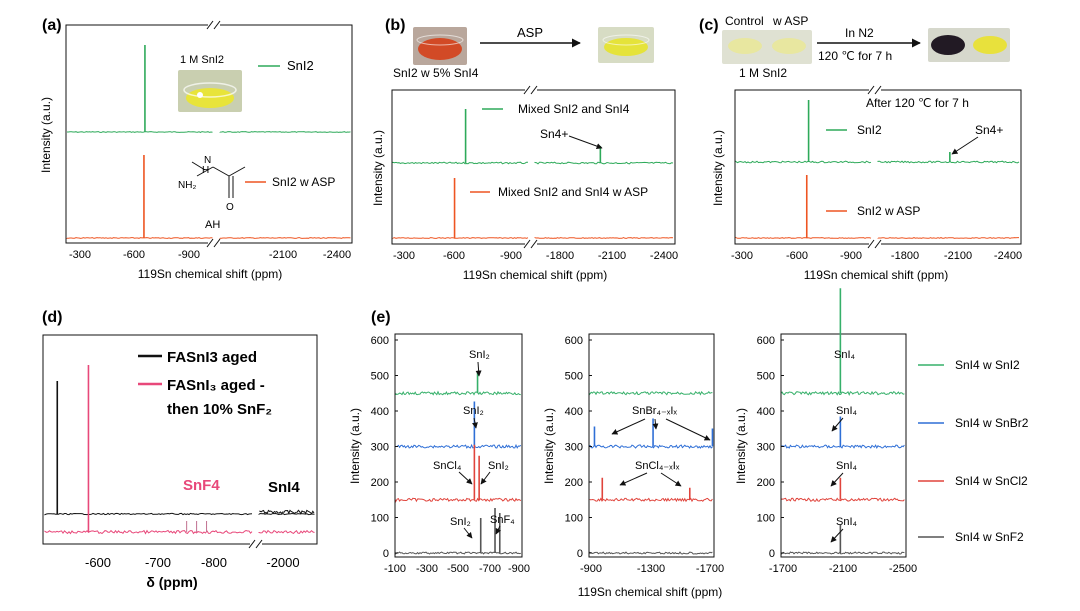  What do you see at coordinates (180, 439) in the screenshot?
I see `panel-d-frame` at bounding box center [180, 439].